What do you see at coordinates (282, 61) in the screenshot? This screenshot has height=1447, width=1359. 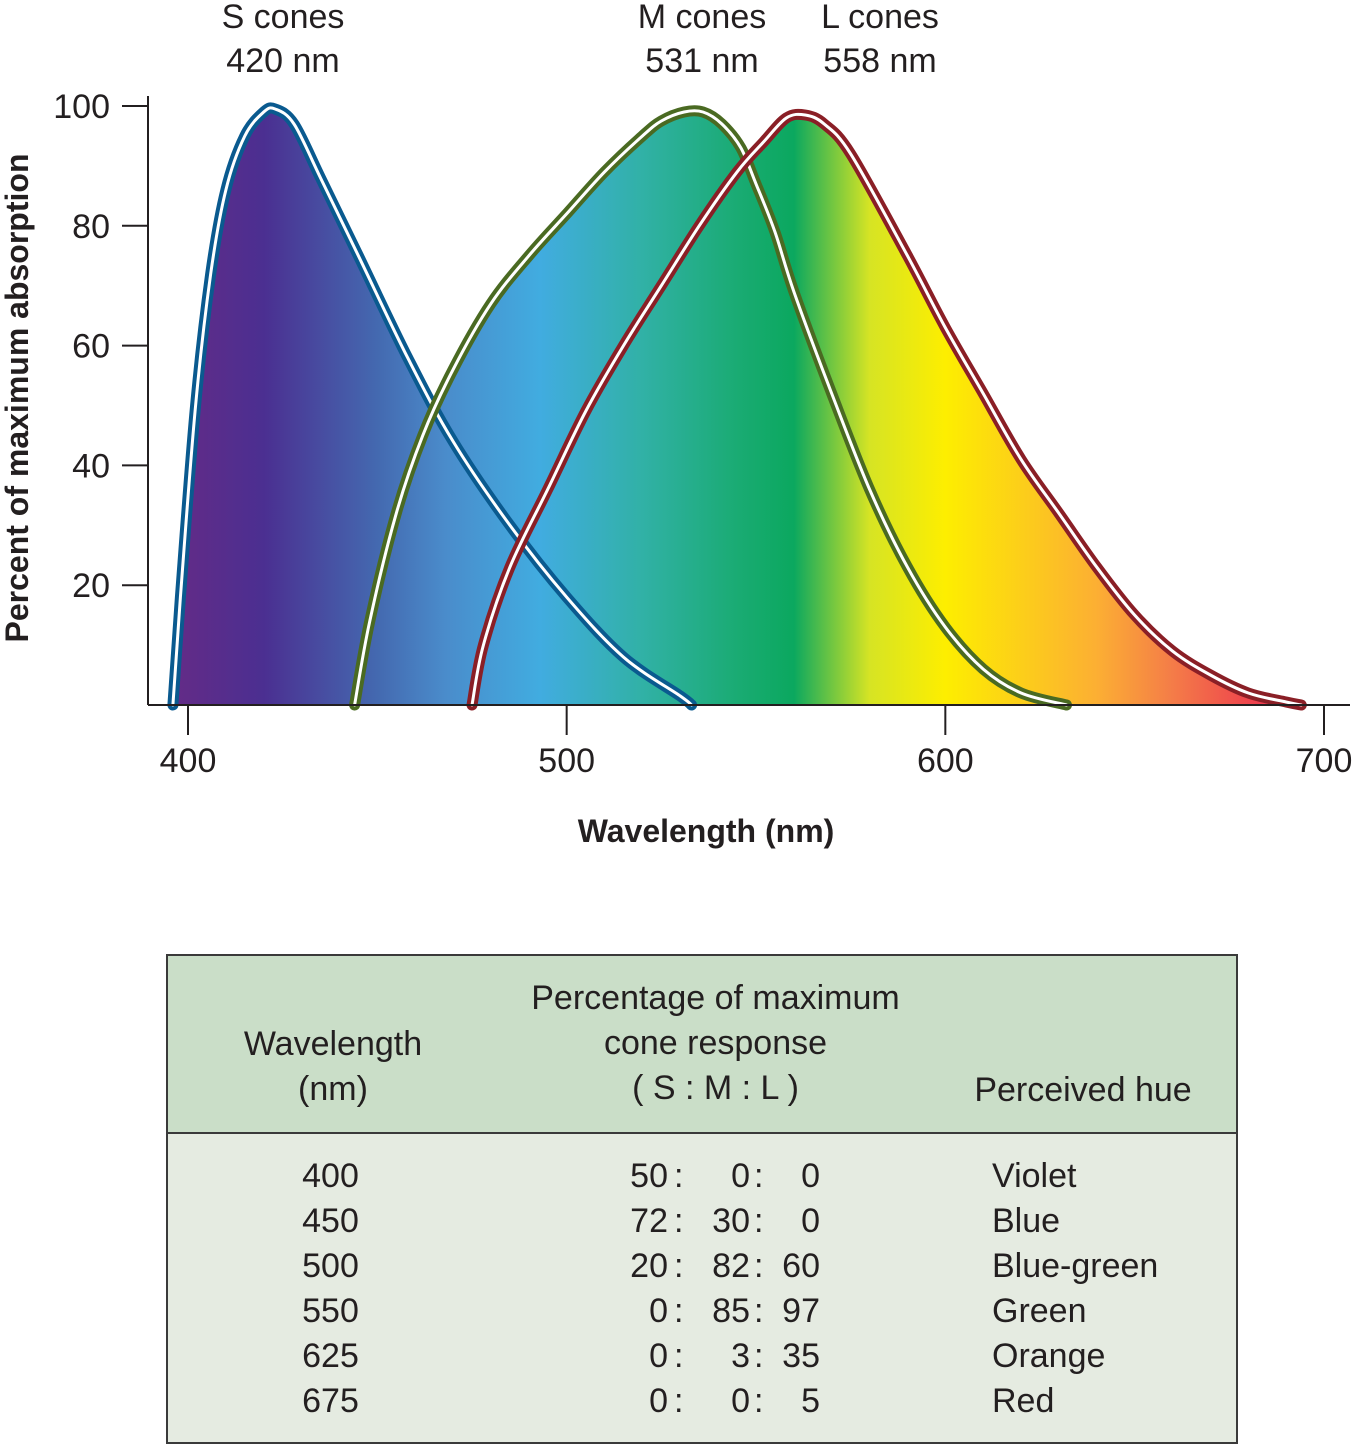 I see `s-cones-peak-label: 420 nm` at bounding box center [282, 61].